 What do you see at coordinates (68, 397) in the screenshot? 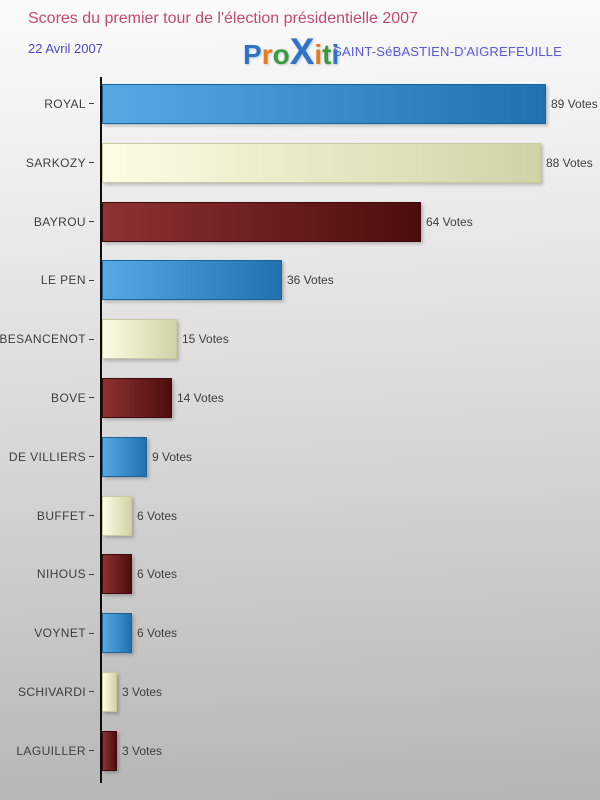
I see `category-label: BOVE` at bounding box center [68, 397].